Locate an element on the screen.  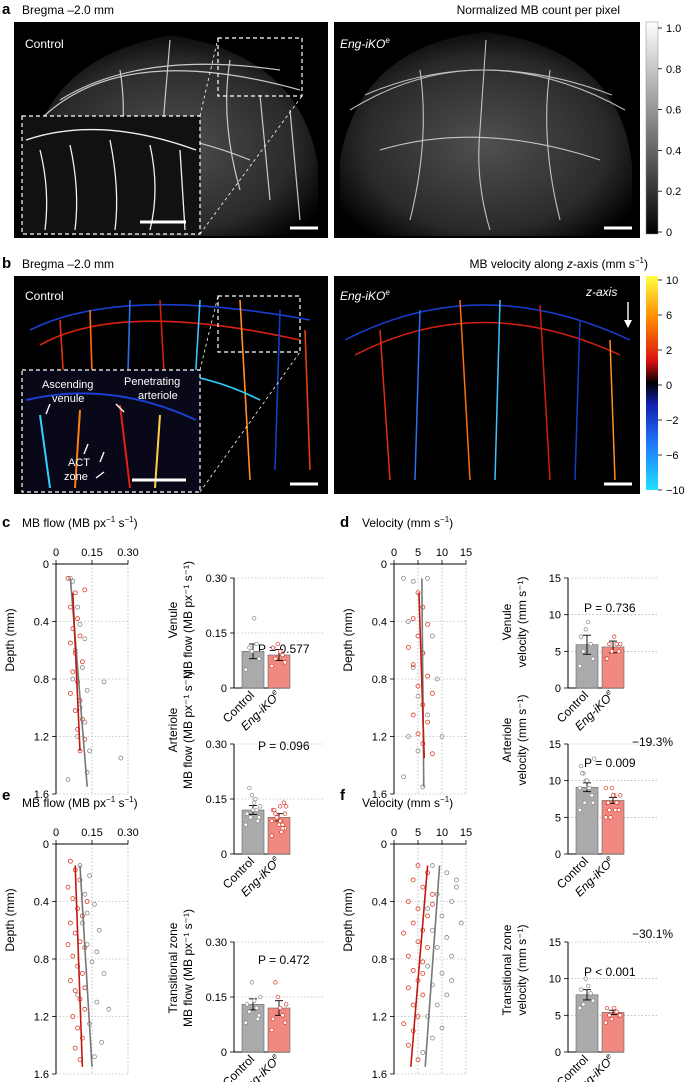
d-scatter-ytick-label: 0 is located at coordinates (384, 565).